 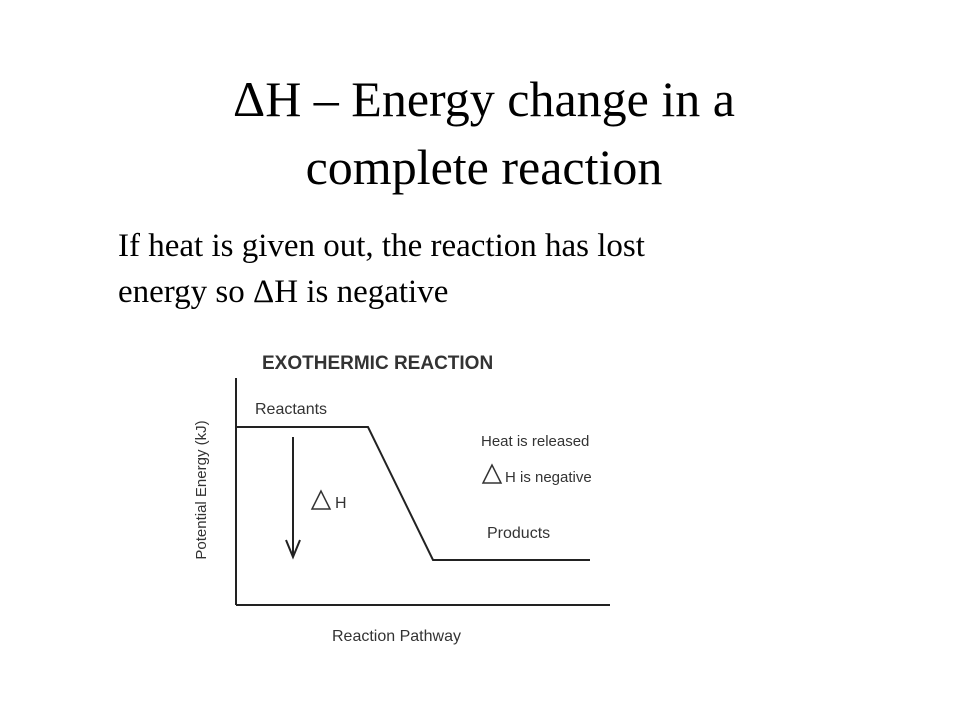 I want to click on body-text: energy so ΔH is negative, so click(x=283, y=292).